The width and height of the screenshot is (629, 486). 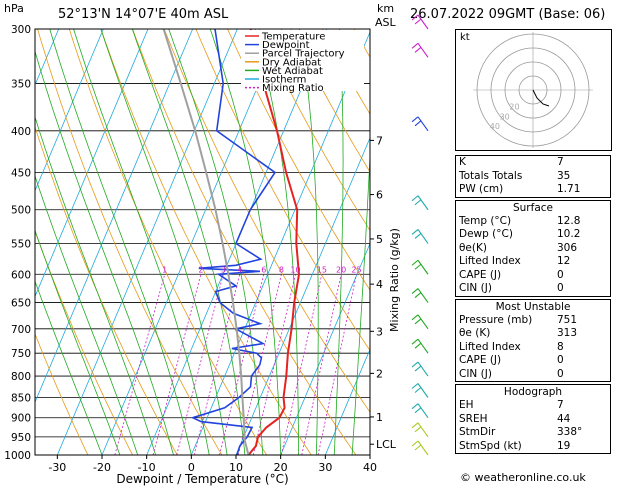 I want to click on pressure-tick-label: 800, so click(x=21, y=377).